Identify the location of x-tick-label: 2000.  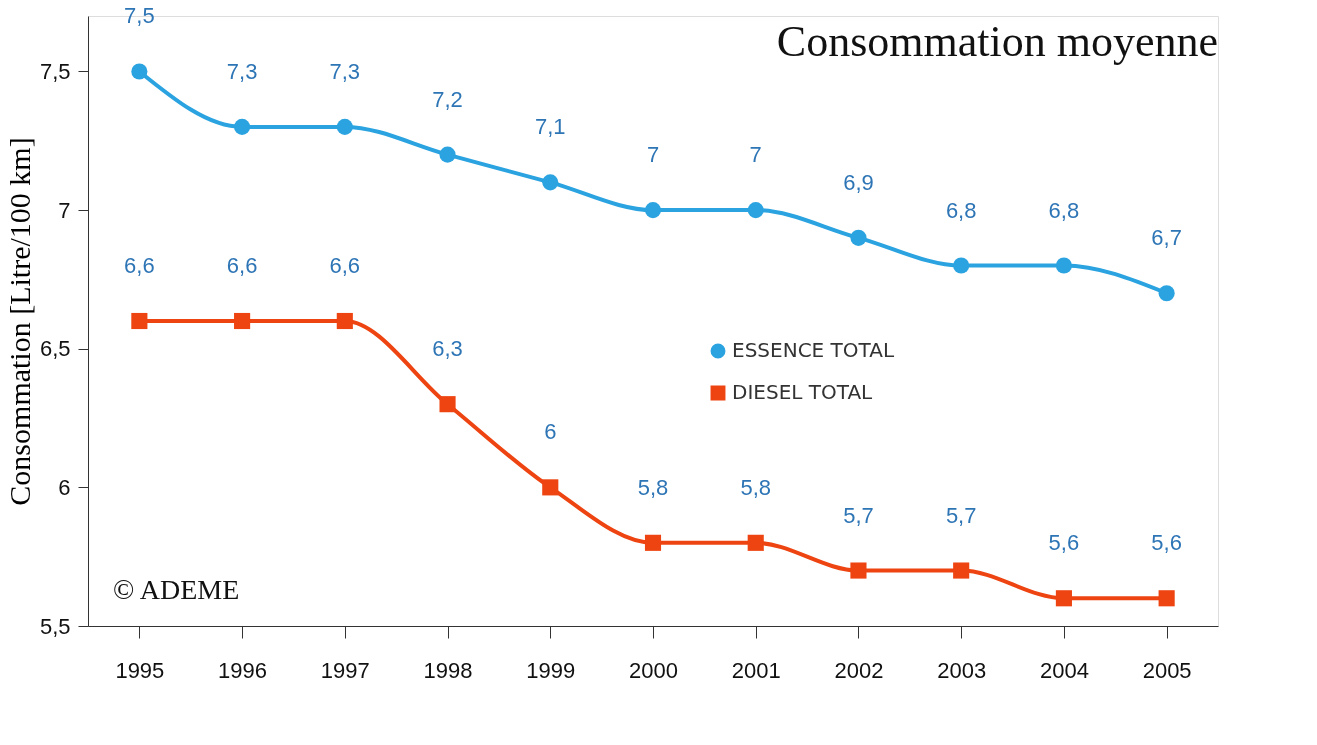
(653, 670).